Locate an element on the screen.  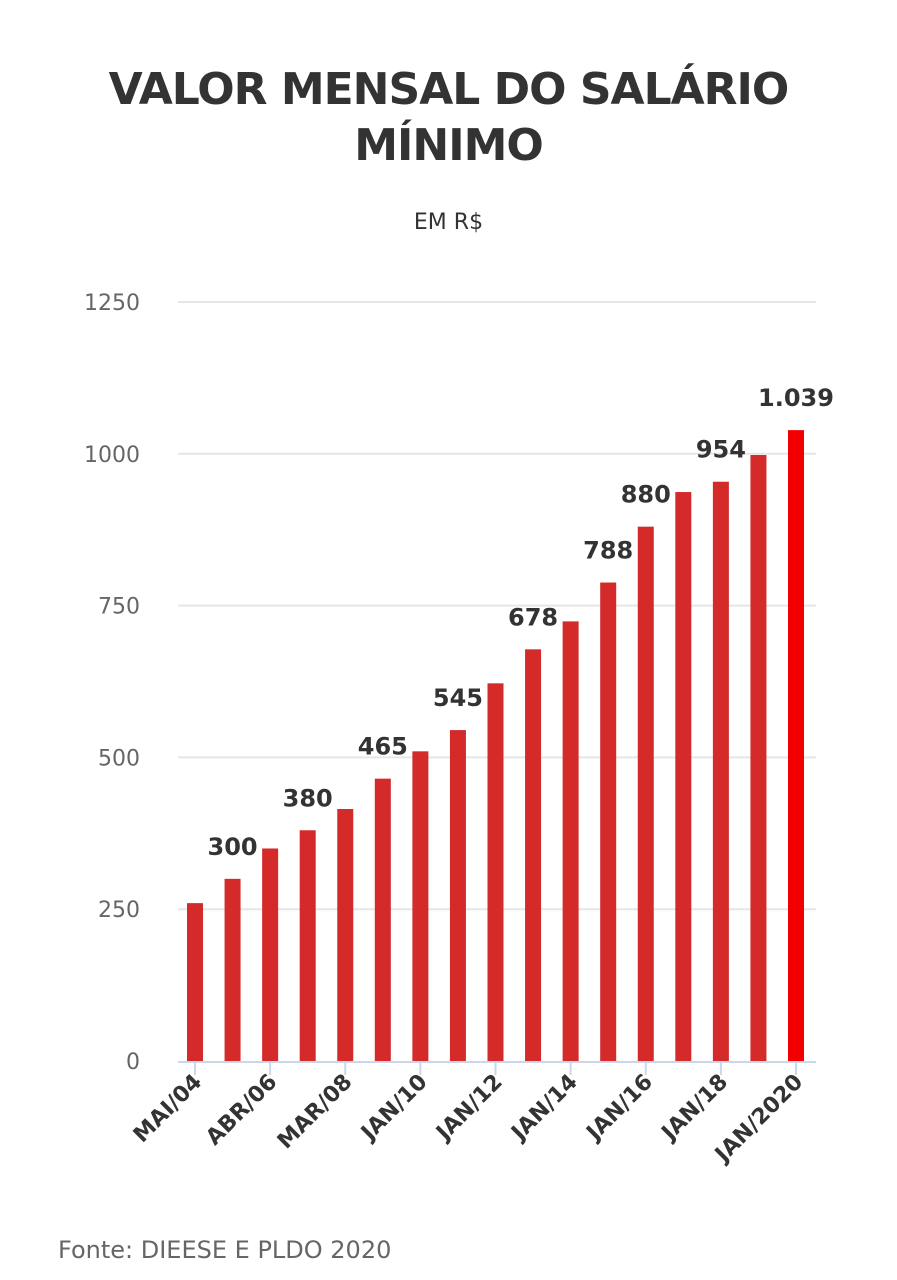
x-tick-label: MAI/04 is located at coordinates (168, 1109).